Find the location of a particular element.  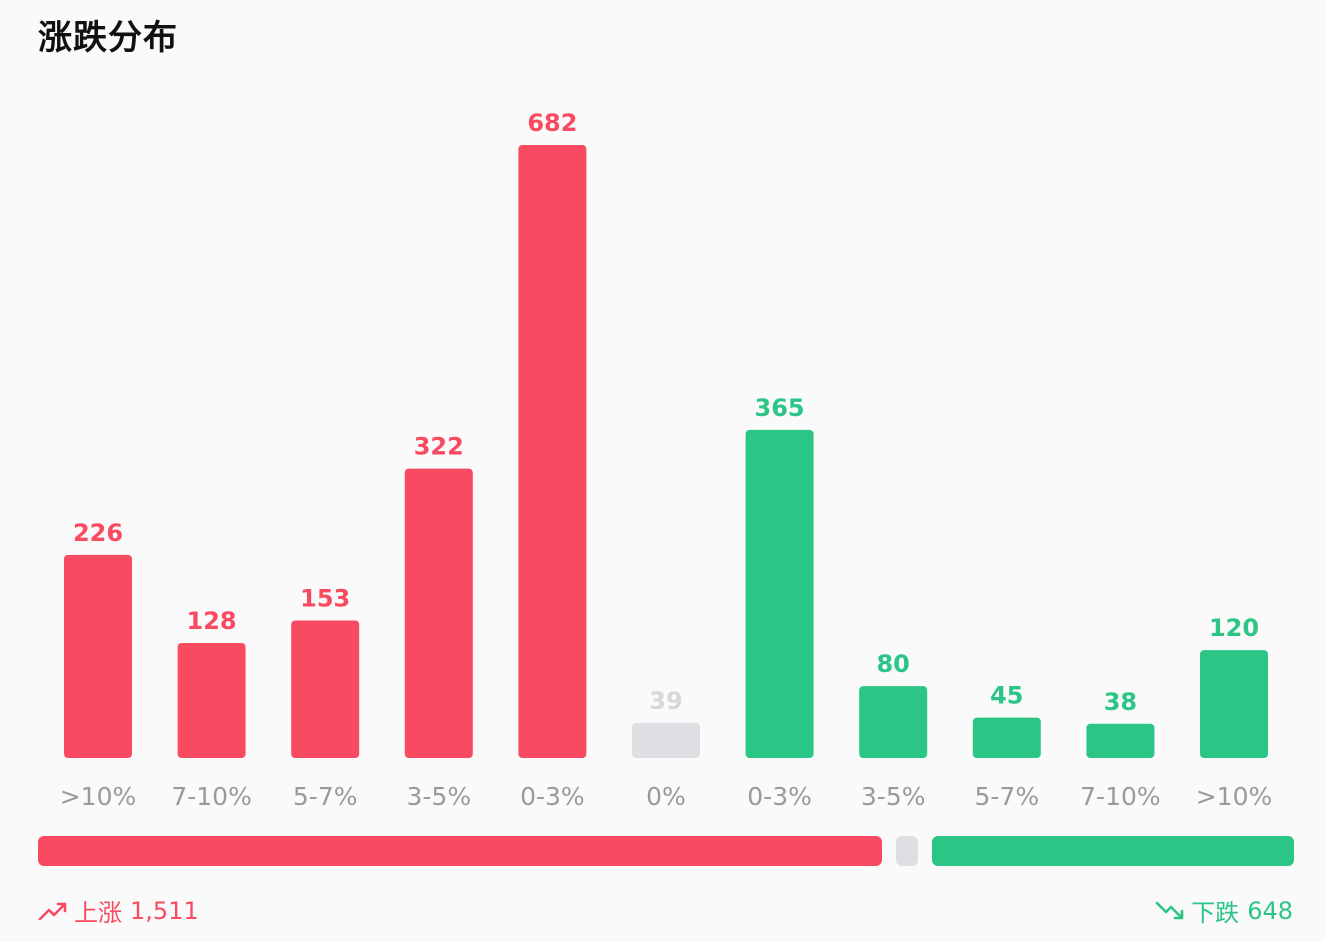

trending-down-icon is located at coordinates (1169, 910).